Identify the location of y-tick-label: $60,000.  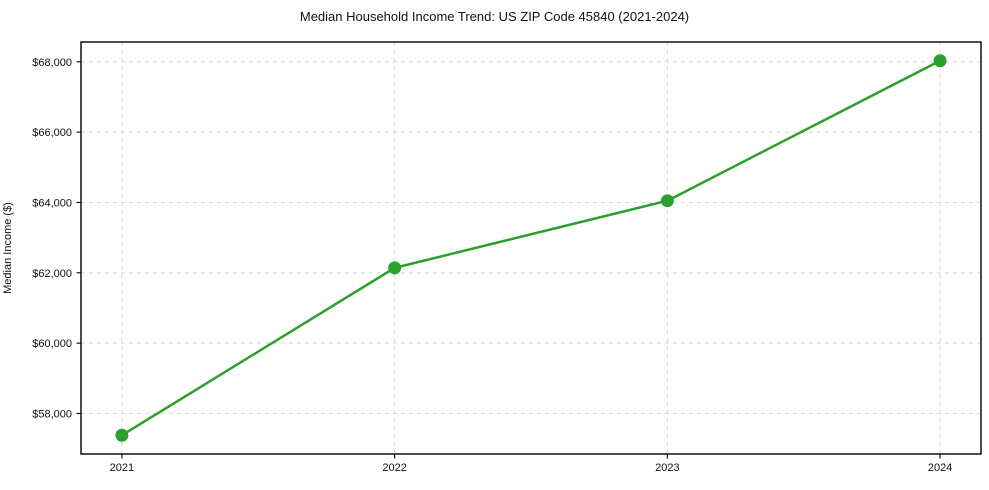
(52, 344).